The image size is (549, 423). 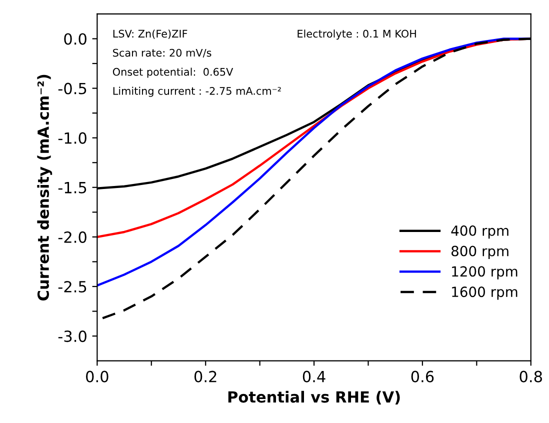 What do you see at coordinates (485, 273) in the screenshot?
I see `legend-label: 1200 rpm` at bounding box center [485, 273].